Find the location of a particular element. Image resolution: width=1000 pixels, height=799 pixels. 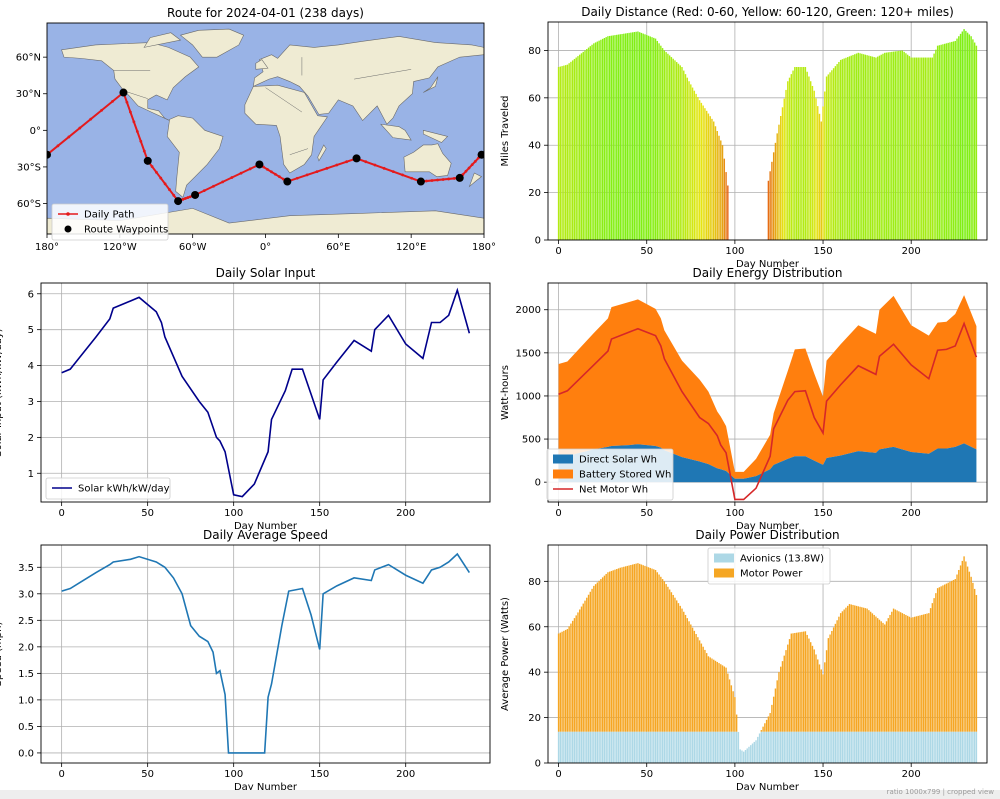

footer-text: ratio 1000x799 | cropped view is located at coordinates (940, 792).